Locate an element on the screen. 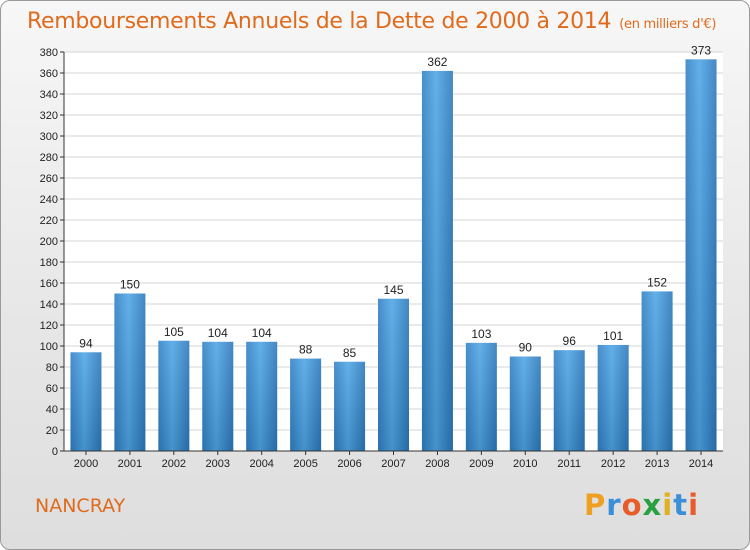 This screenshot has height=550, width=750. x-tick-label-2013: 2013 is located at coordinates (657, 464).